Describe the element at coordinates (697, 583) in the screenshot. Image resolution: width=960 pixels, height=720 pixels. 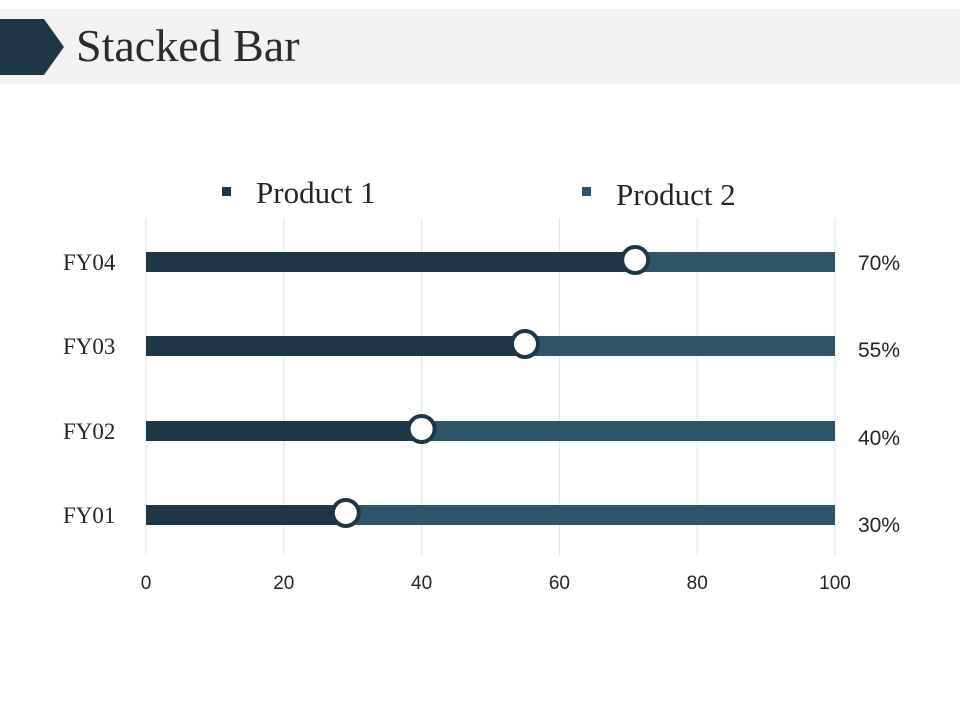
I see `x-tick-label-80: 80` at that location.